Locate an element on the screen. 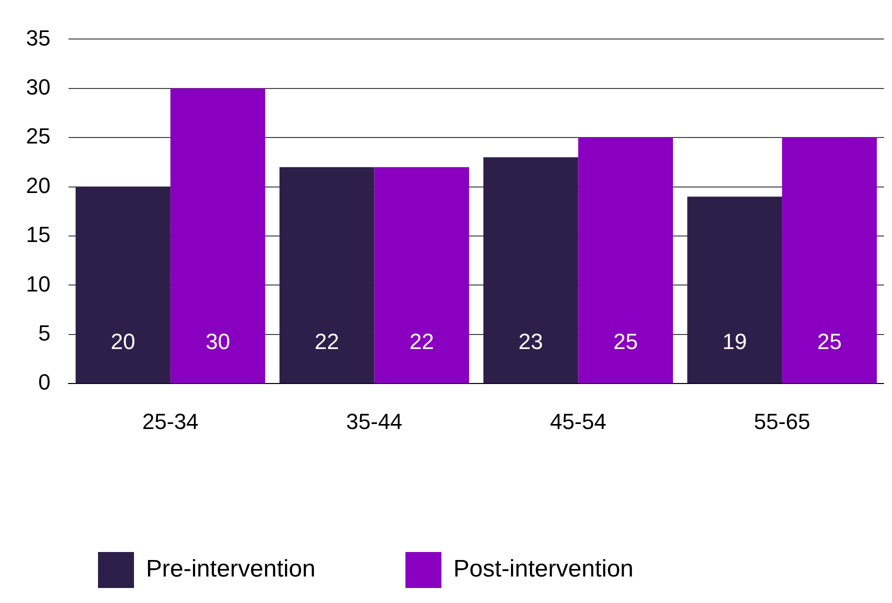  y-tick-label: 20 is located at coordinates (38, 185).